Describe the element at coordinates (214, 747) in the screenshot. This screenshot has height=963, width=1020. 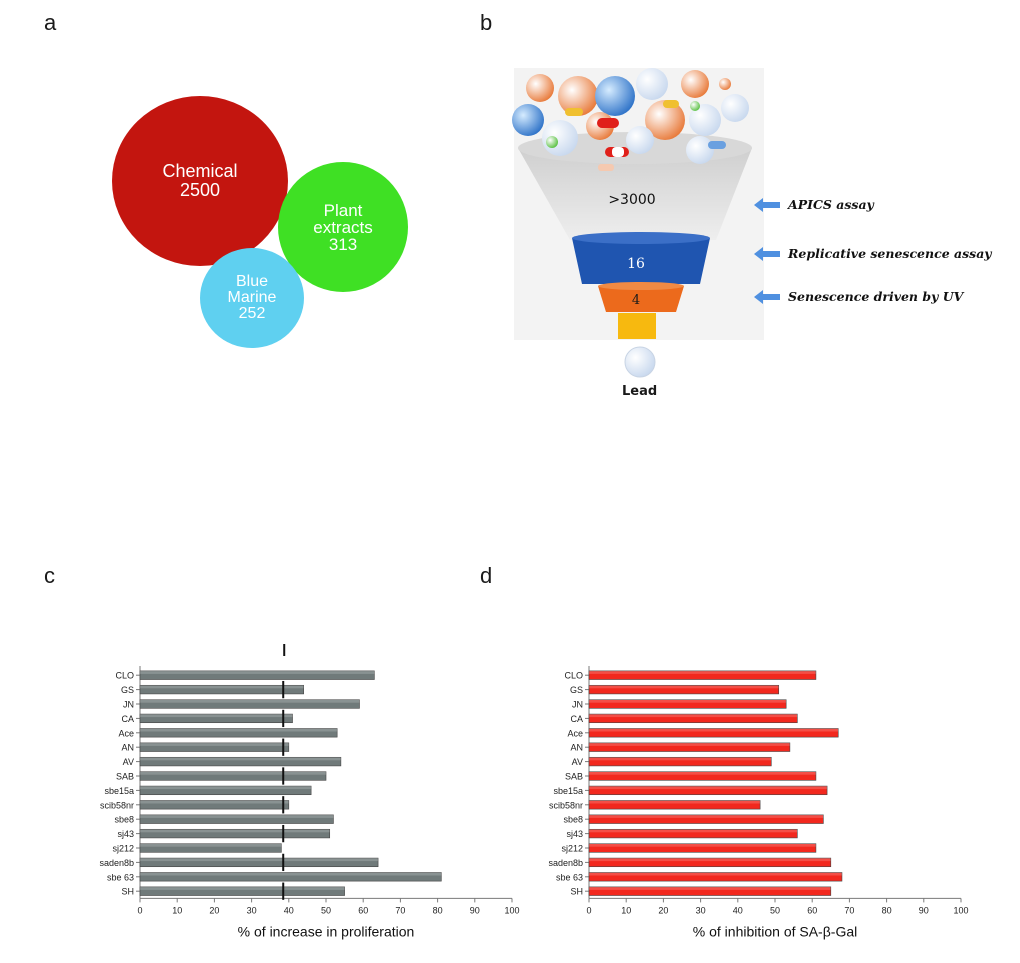
I see `bar-AN` at that location.